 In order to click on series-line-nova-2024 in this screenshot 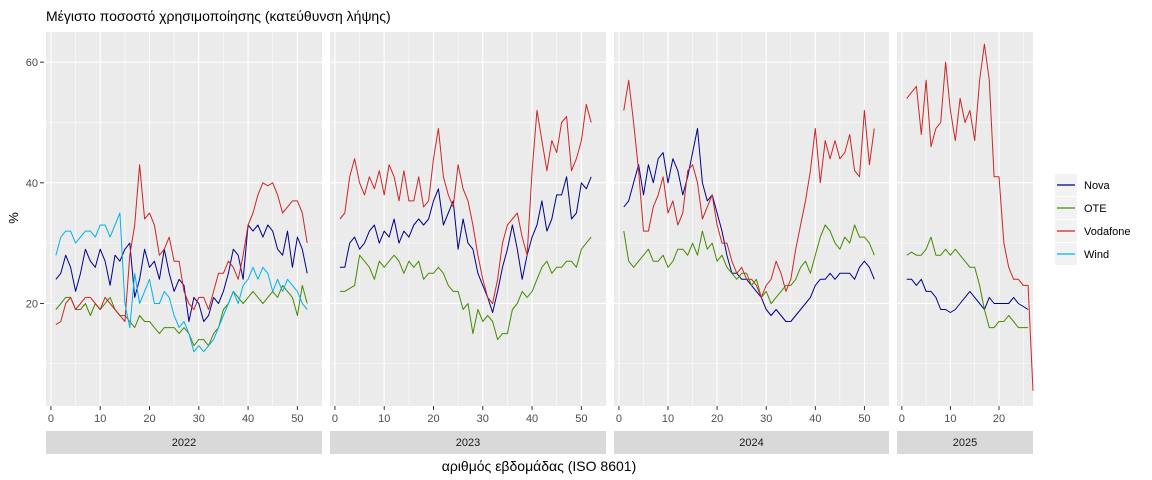, I will do `click(749, 225)`.